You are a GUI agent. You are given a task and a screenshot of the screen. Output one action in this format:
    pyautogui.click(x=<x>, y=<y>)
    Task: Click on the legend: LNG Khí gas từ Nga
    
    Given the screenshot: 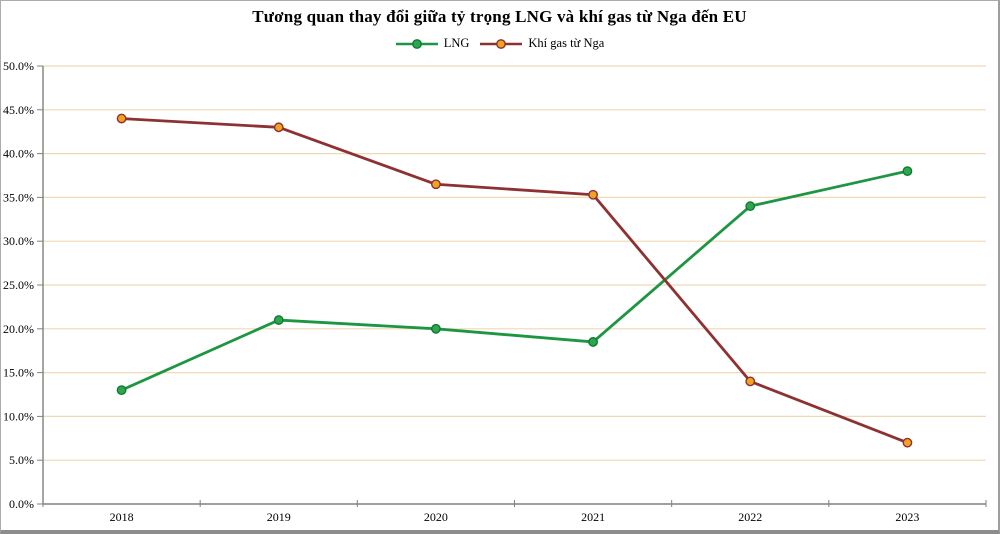 What is the action you would take?
    pyautogui.click(x=499, y=43)
    